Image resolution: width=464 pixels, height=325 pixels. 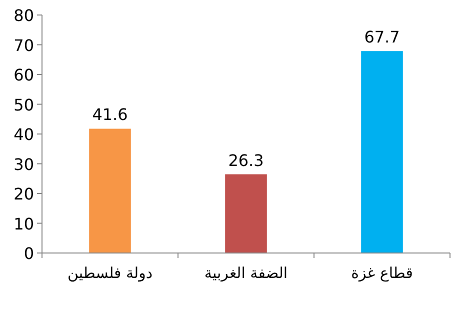 What do you see at coordinates (382, 37) in the screenshot?
I see `data-label: 67.7` at bounding box center [382, 37].